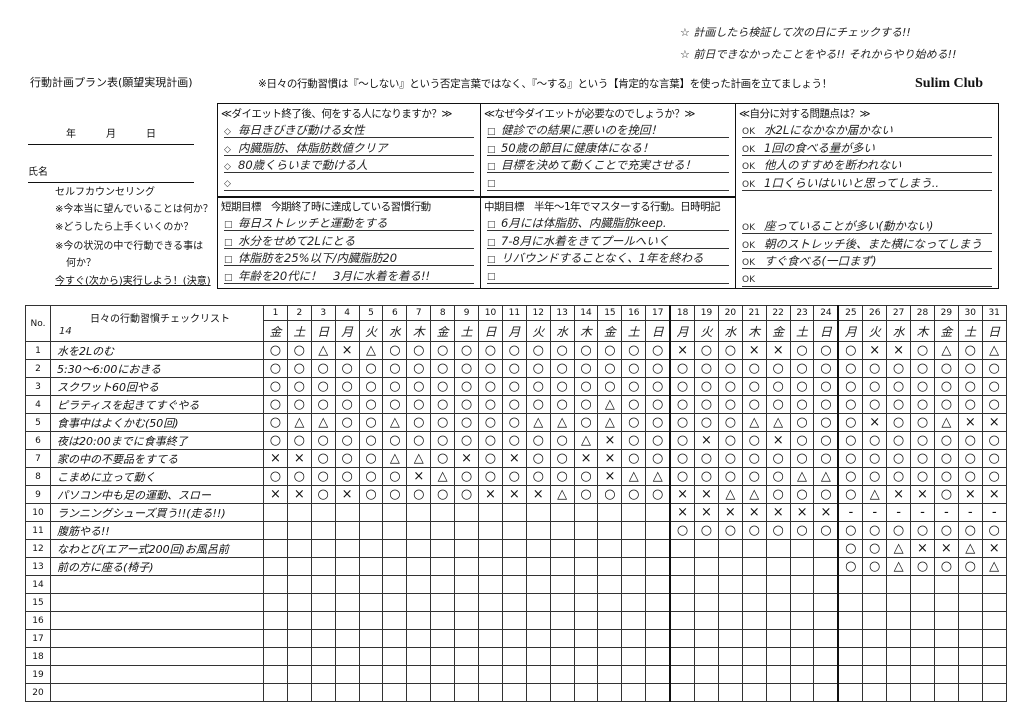 Image resolution: width=1024 pixels, height=724 pixels. What do you see at coordinates (157, 494) in the screenshot?
I see `habit-item: パソコン中も足の運動、スロー` at bounding box center [157, 494].